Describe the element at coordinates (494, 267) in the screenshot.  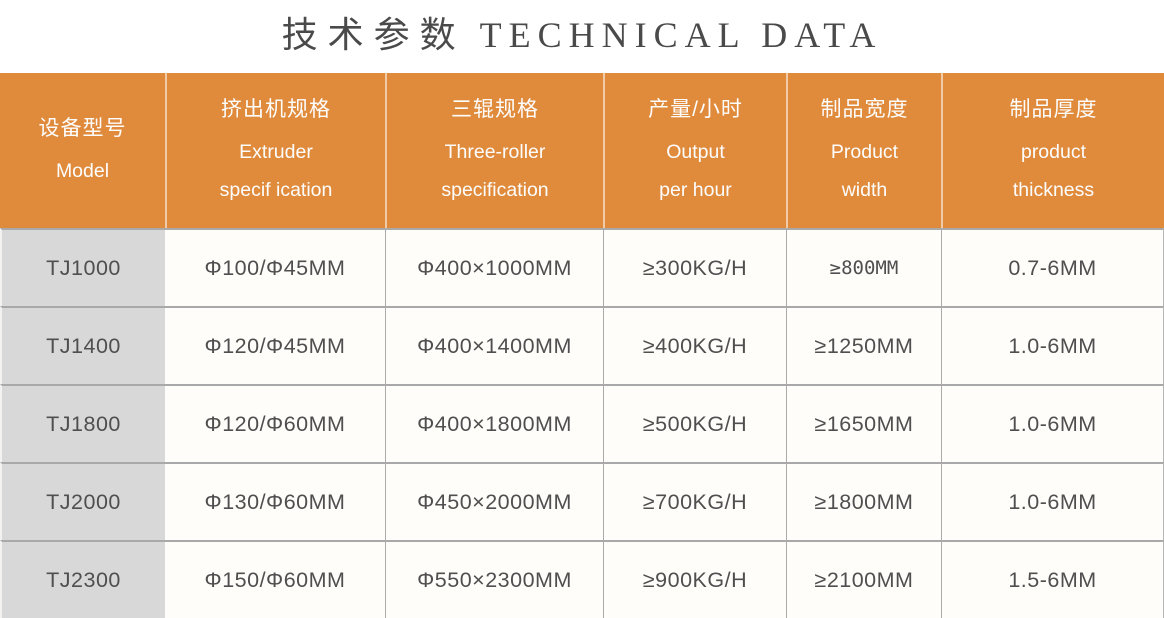
I see `cell-three-roller-specification: Φ400×1000MM` at that location.